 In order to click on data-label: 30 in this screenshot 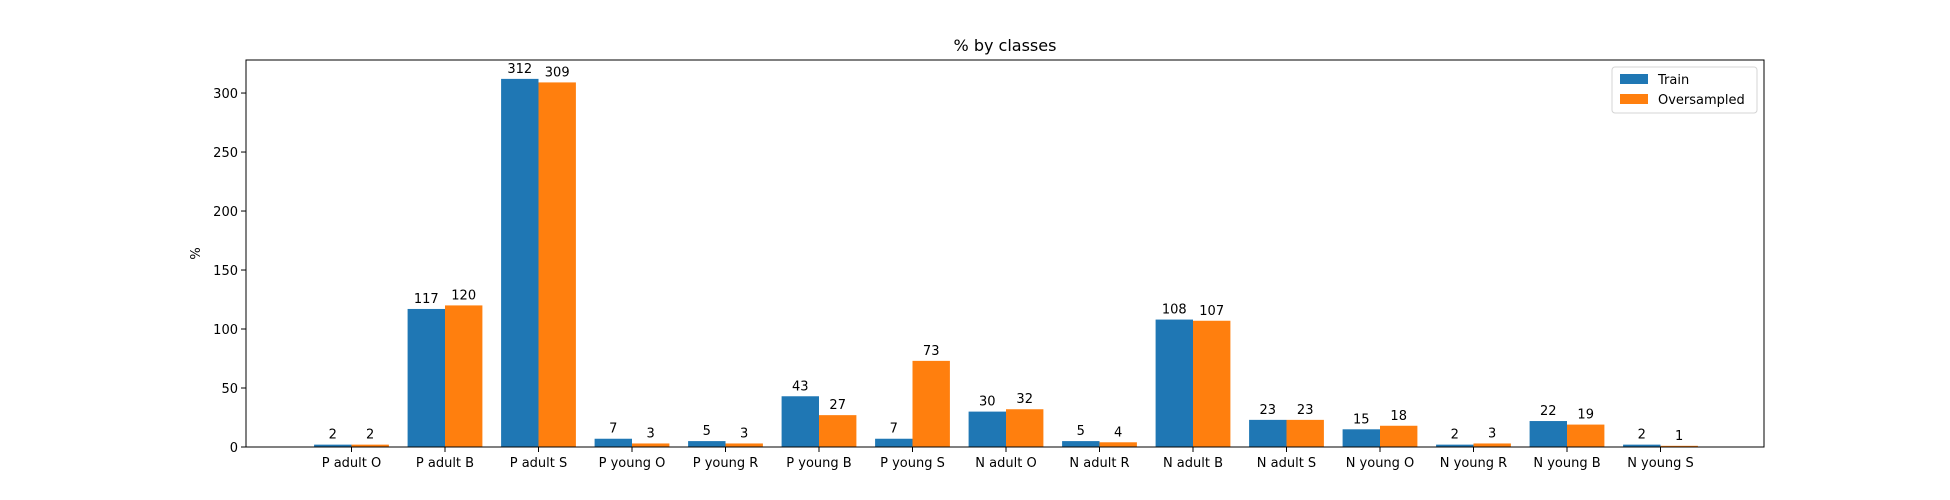, I will do `click(987, 402)`.